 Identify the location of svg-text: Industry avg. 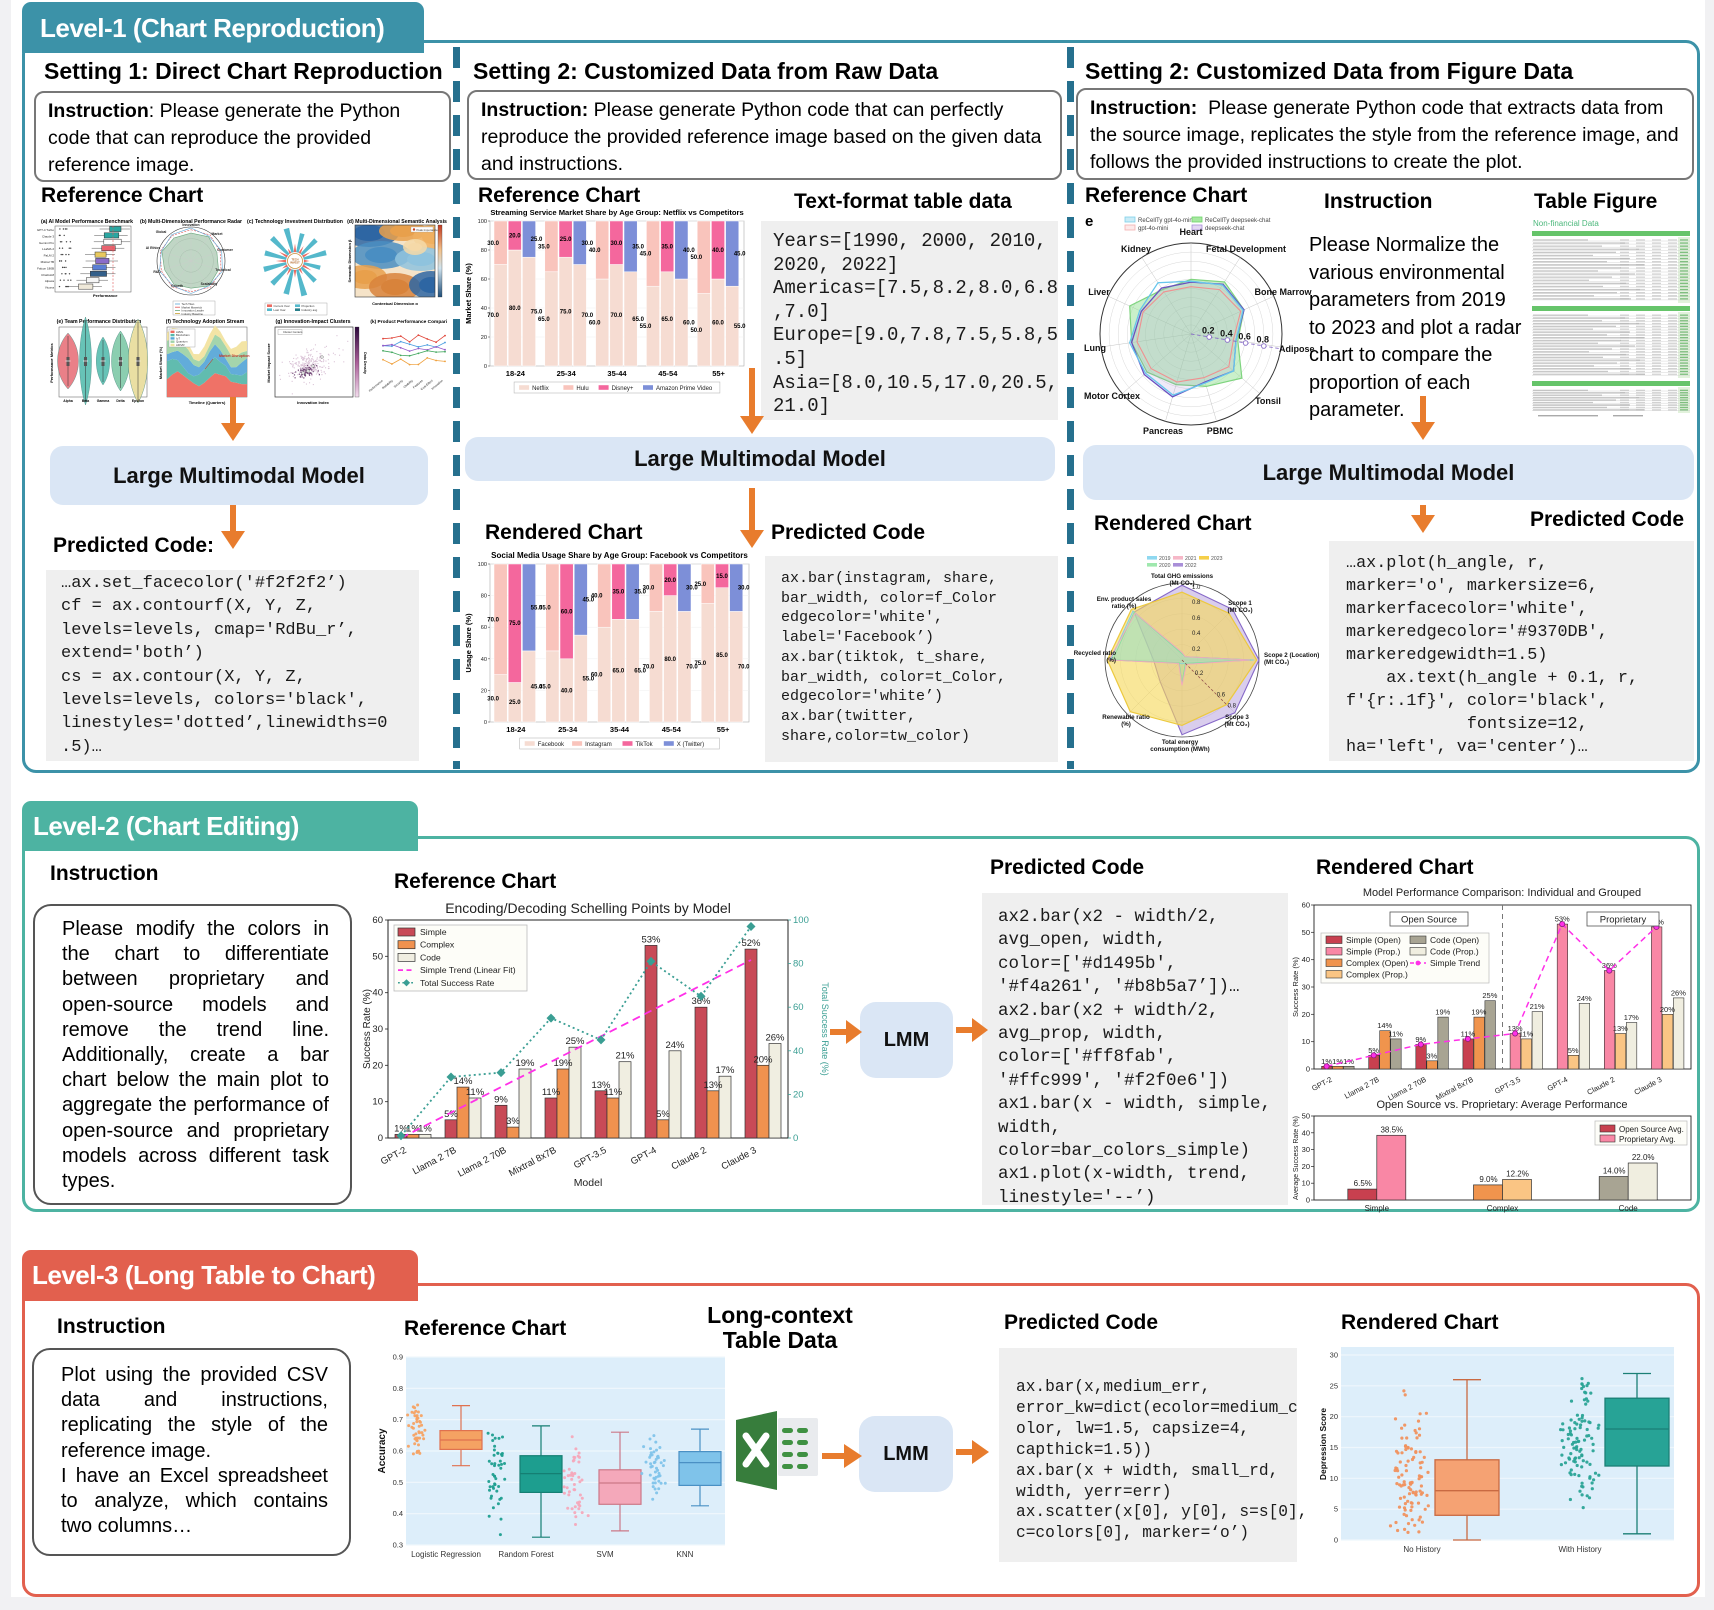
(310, 310).